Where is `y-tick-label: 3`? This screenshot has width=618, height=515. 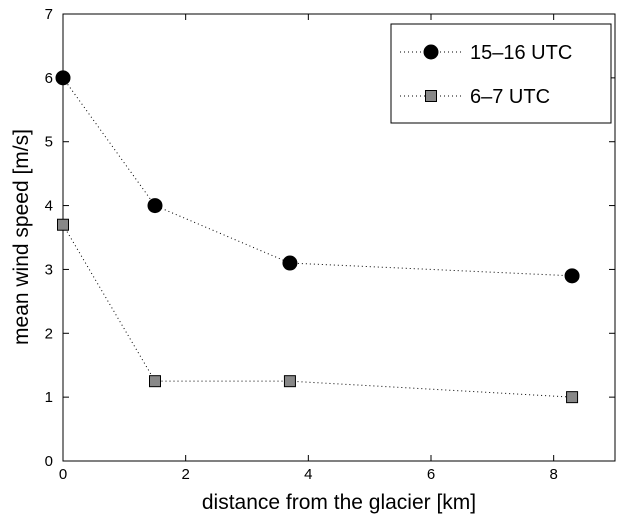
y-tick-label: 3 is located at coordinates (49, 269).